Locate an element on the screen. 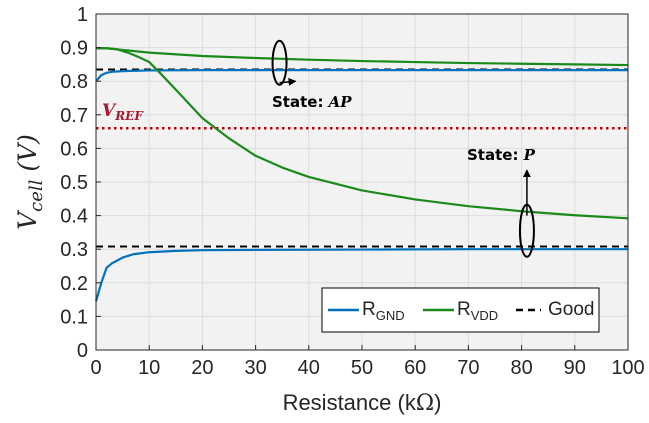 Image resolution: width=649 pixels, height=423 pixels. series-line-rgnd-p is located at coordinates (361, 275).